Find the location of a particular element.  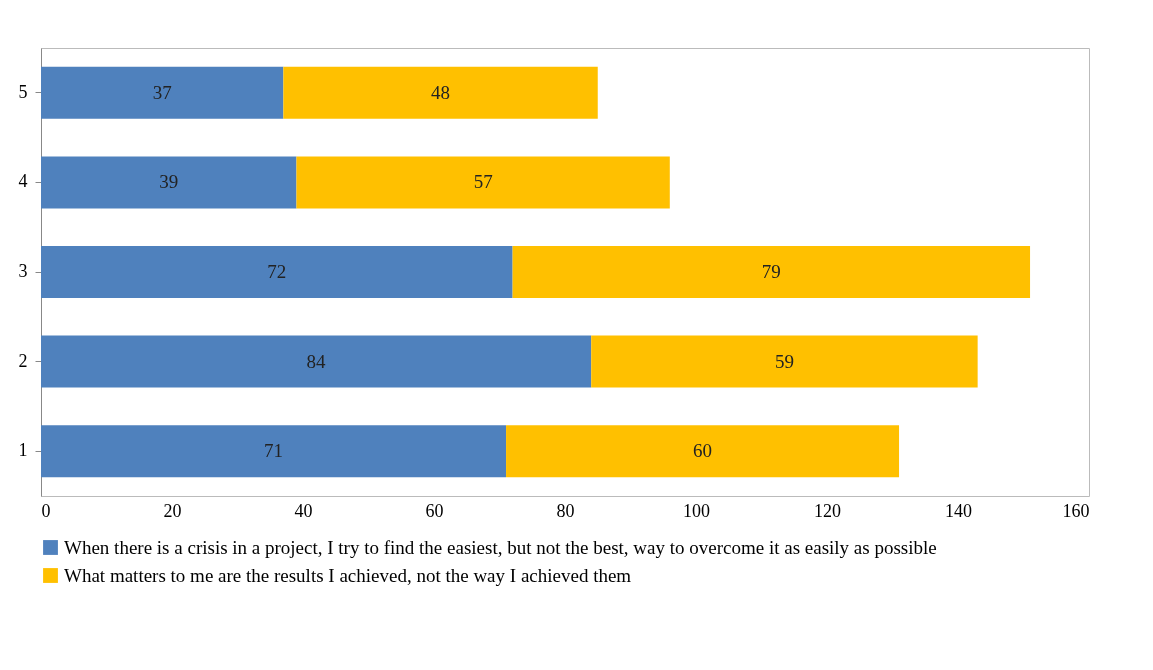

data-label: 39 is located at coordinates (169, 182).